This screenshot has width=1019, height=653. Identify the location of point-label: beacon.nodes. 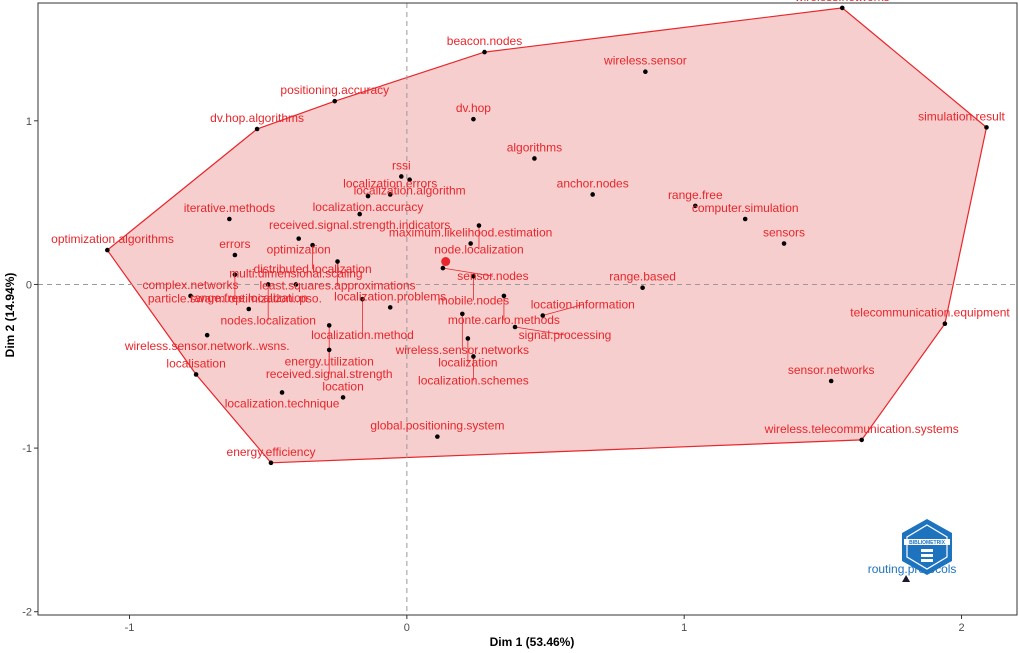
(484, 41).